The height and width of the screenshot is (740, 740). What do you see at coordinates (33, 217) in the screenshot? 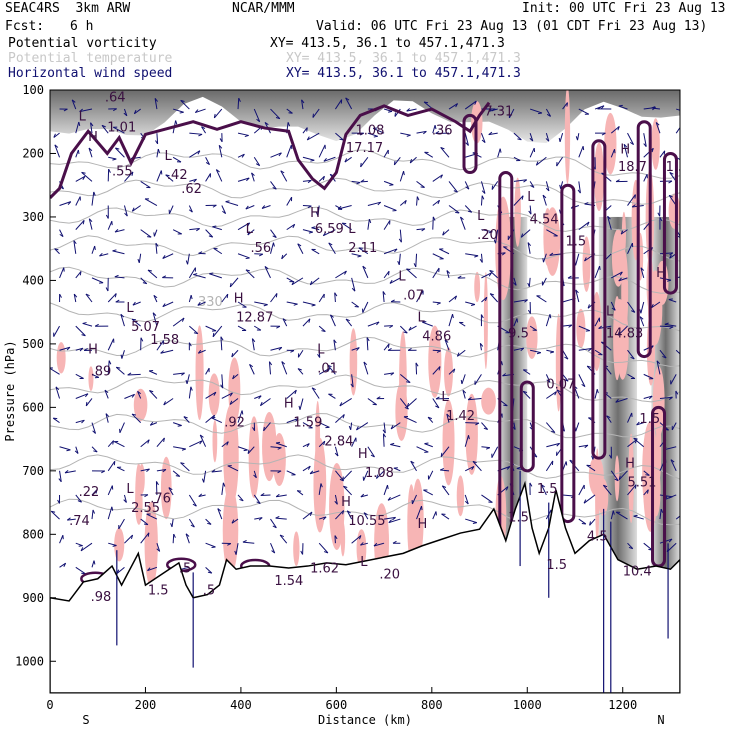
I see `y-tick-label: 300` at bounding box center [33, 217].